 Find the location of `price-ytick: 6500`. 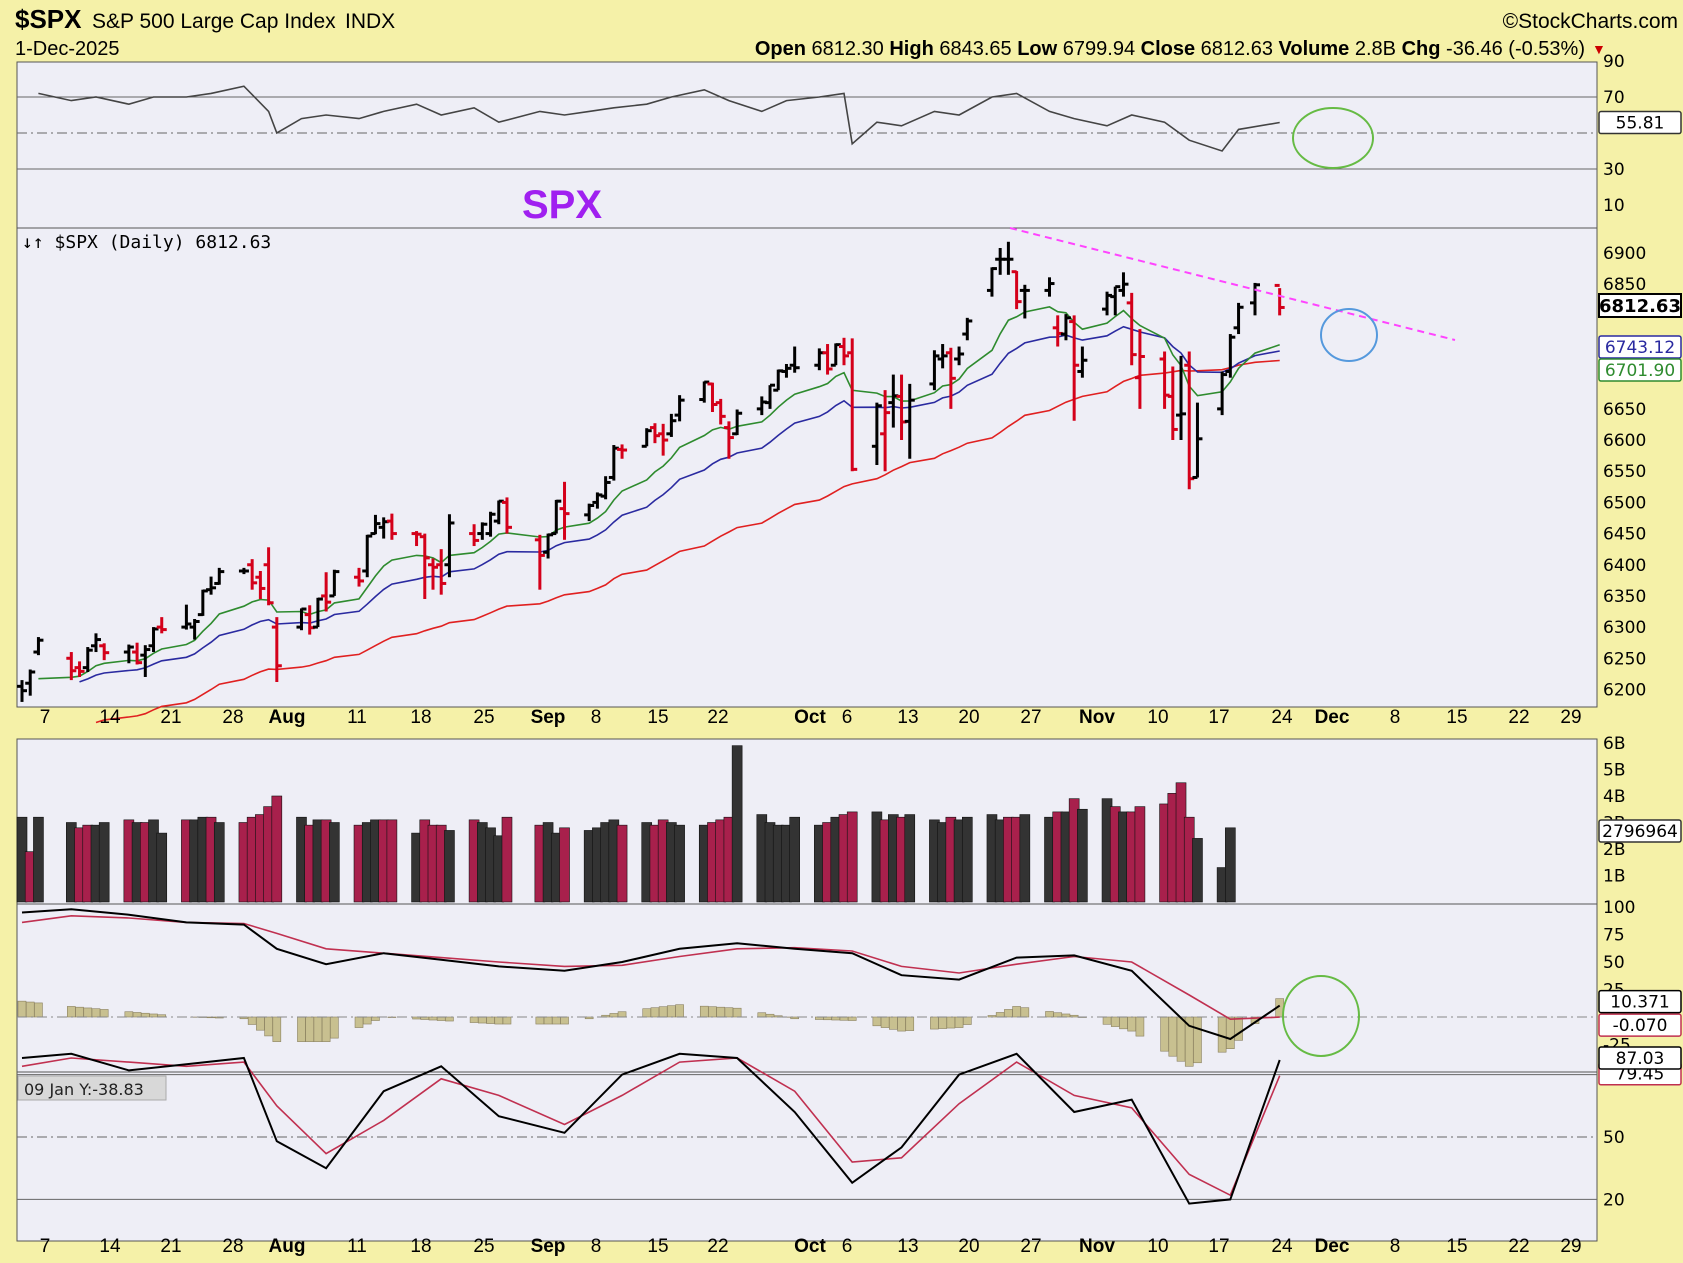

price-ytick: 6500 is located at coordinates (1624, 503).